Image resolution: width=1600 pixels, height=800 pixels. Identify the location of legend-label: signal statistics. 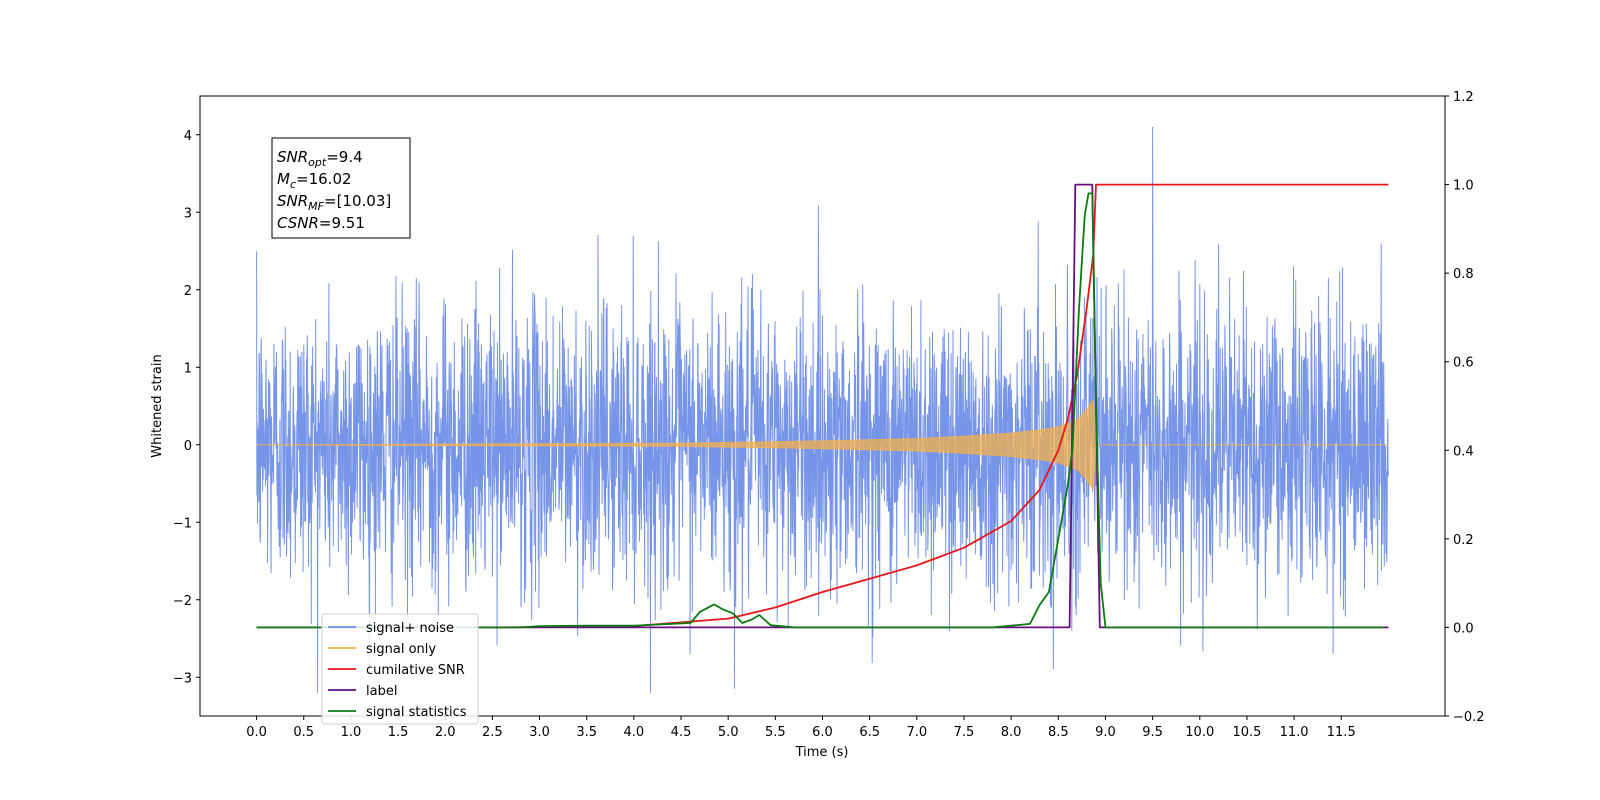
(416, 712).